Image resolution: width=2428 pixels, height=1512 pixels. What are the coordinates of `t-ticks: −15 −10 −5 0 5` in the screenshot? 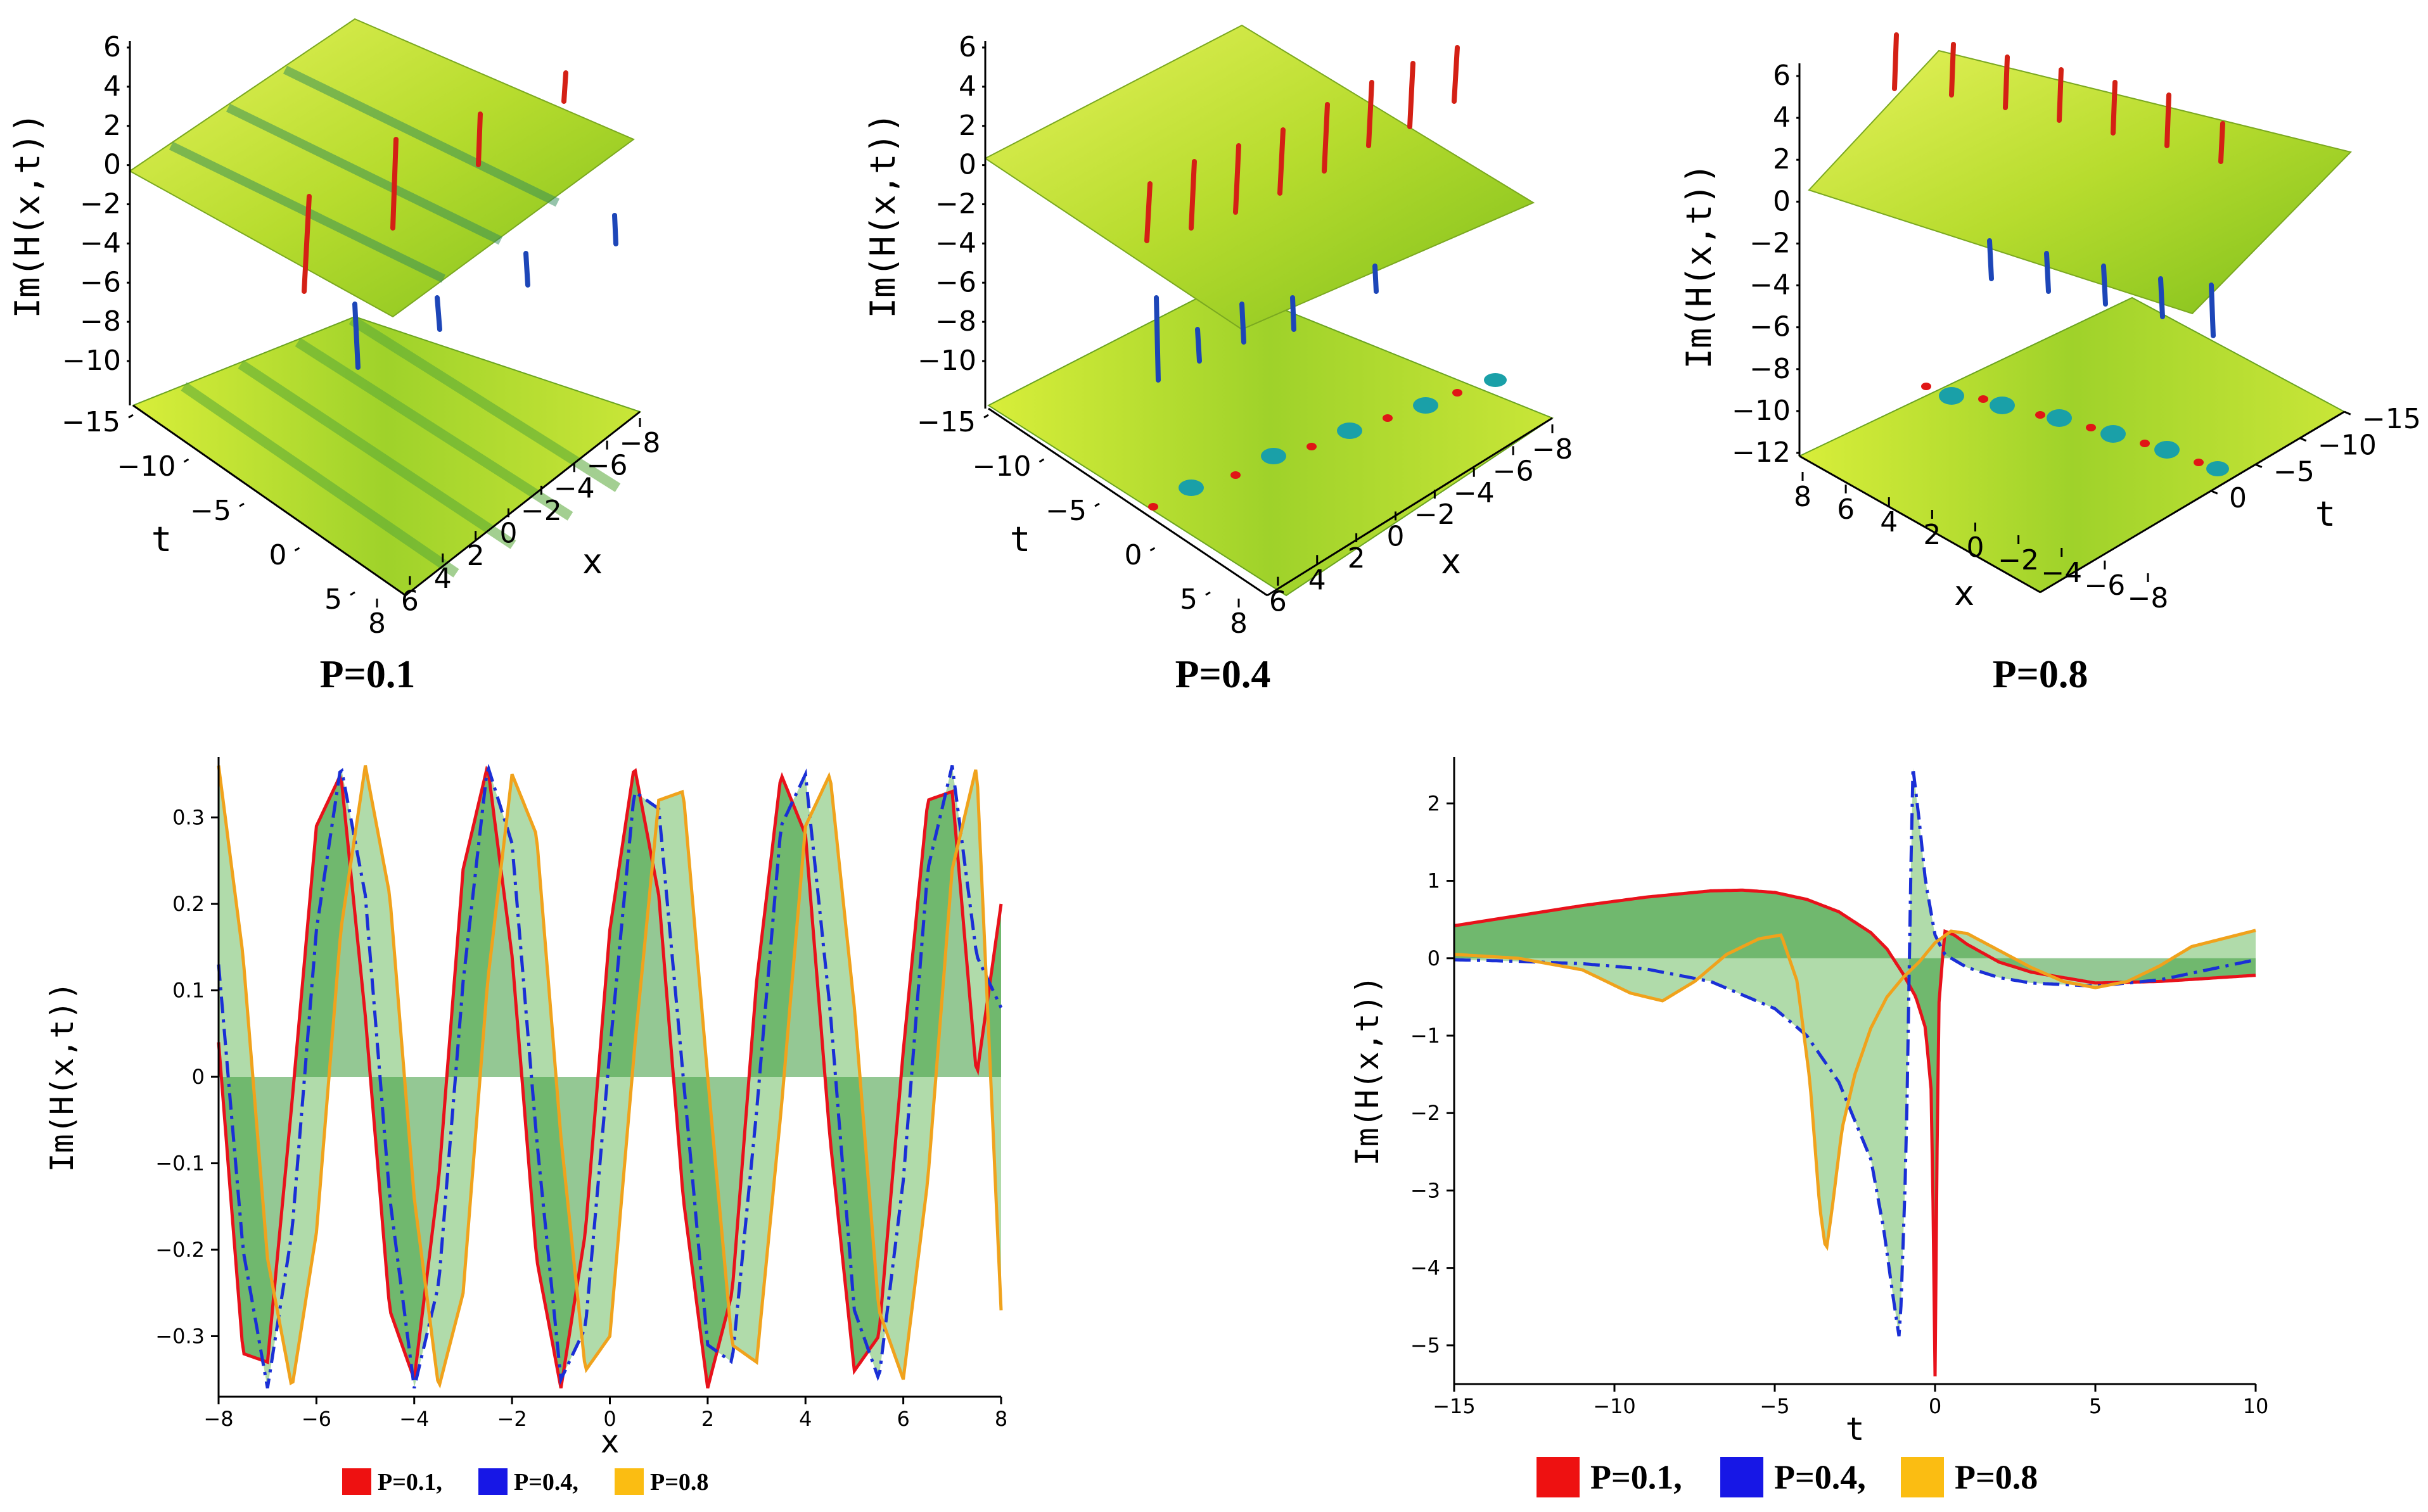 It's located at (1064, 511).